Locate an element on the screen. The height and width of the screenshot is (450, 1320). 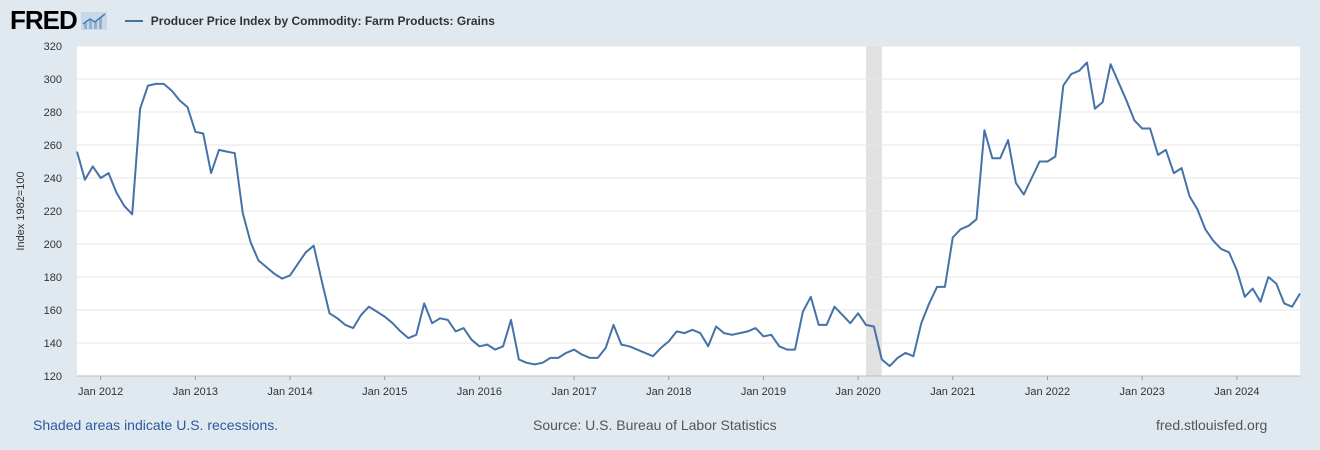
source-text: Source: U.S. Bureau of Labor Statistics is located at coordinates (655, 425).